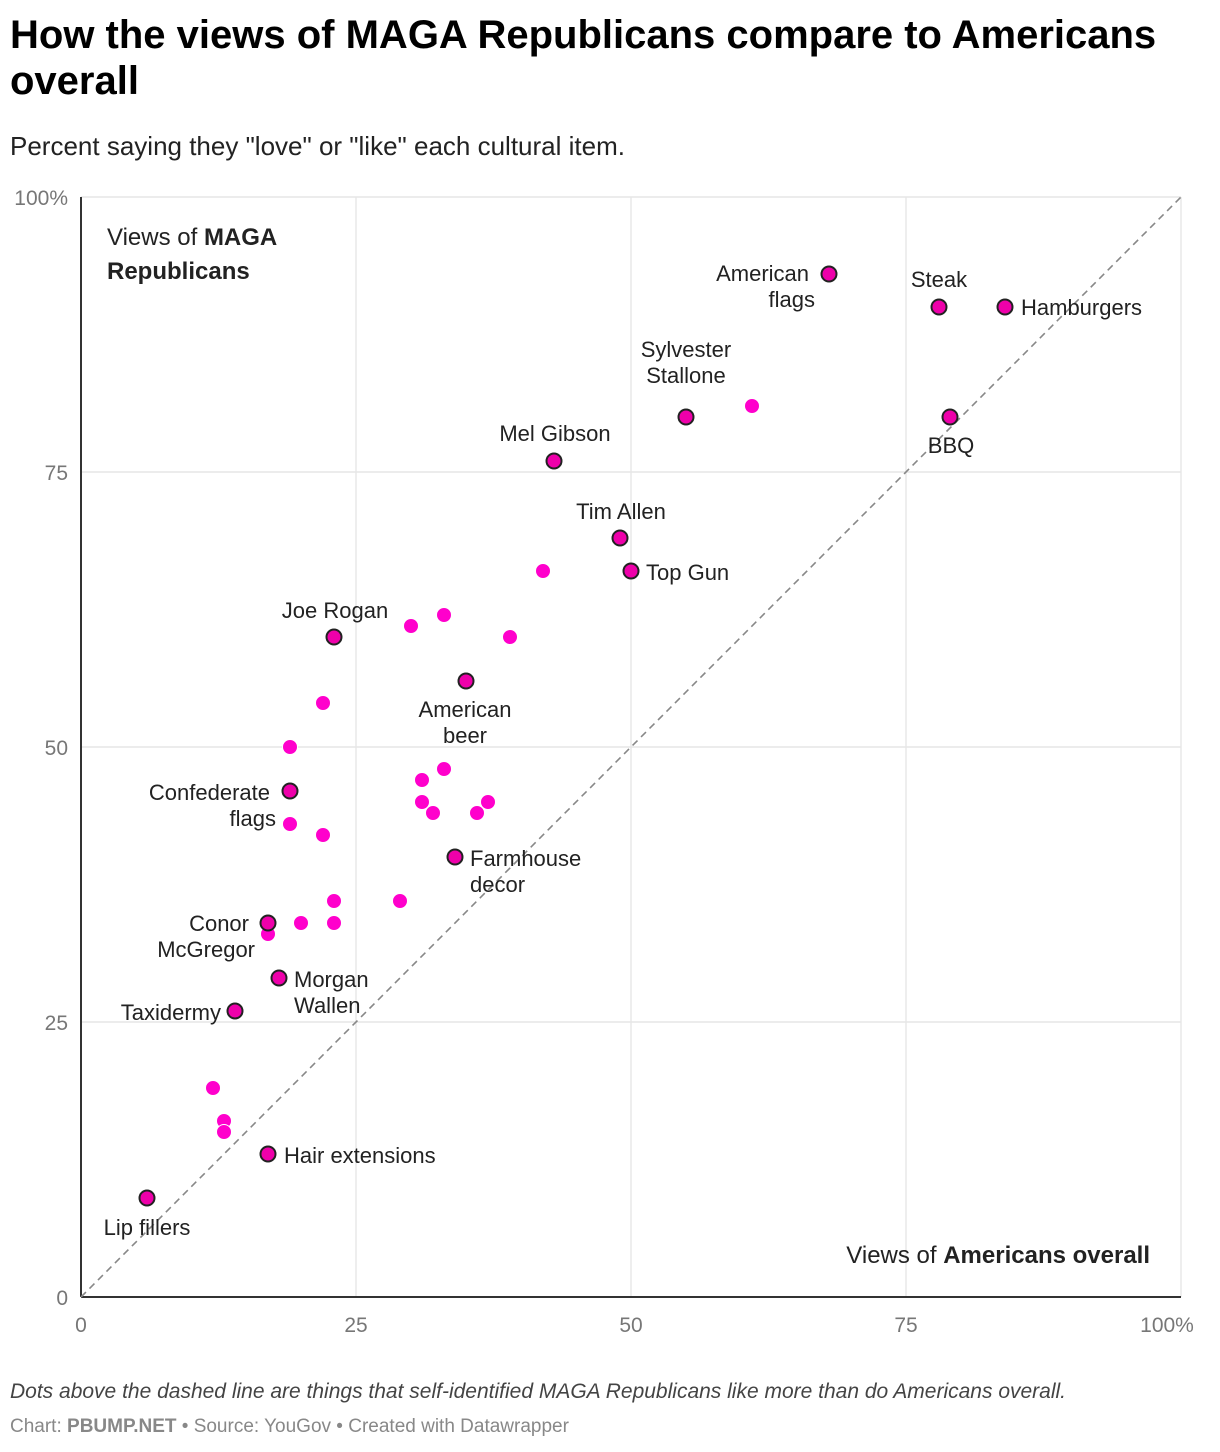 This screenshot has height=1452, width=1220. What do you see at coordinates (62, 1298) in the screenshot?
I see `y-tick-label: 0` at bounding box center [62, 1298].